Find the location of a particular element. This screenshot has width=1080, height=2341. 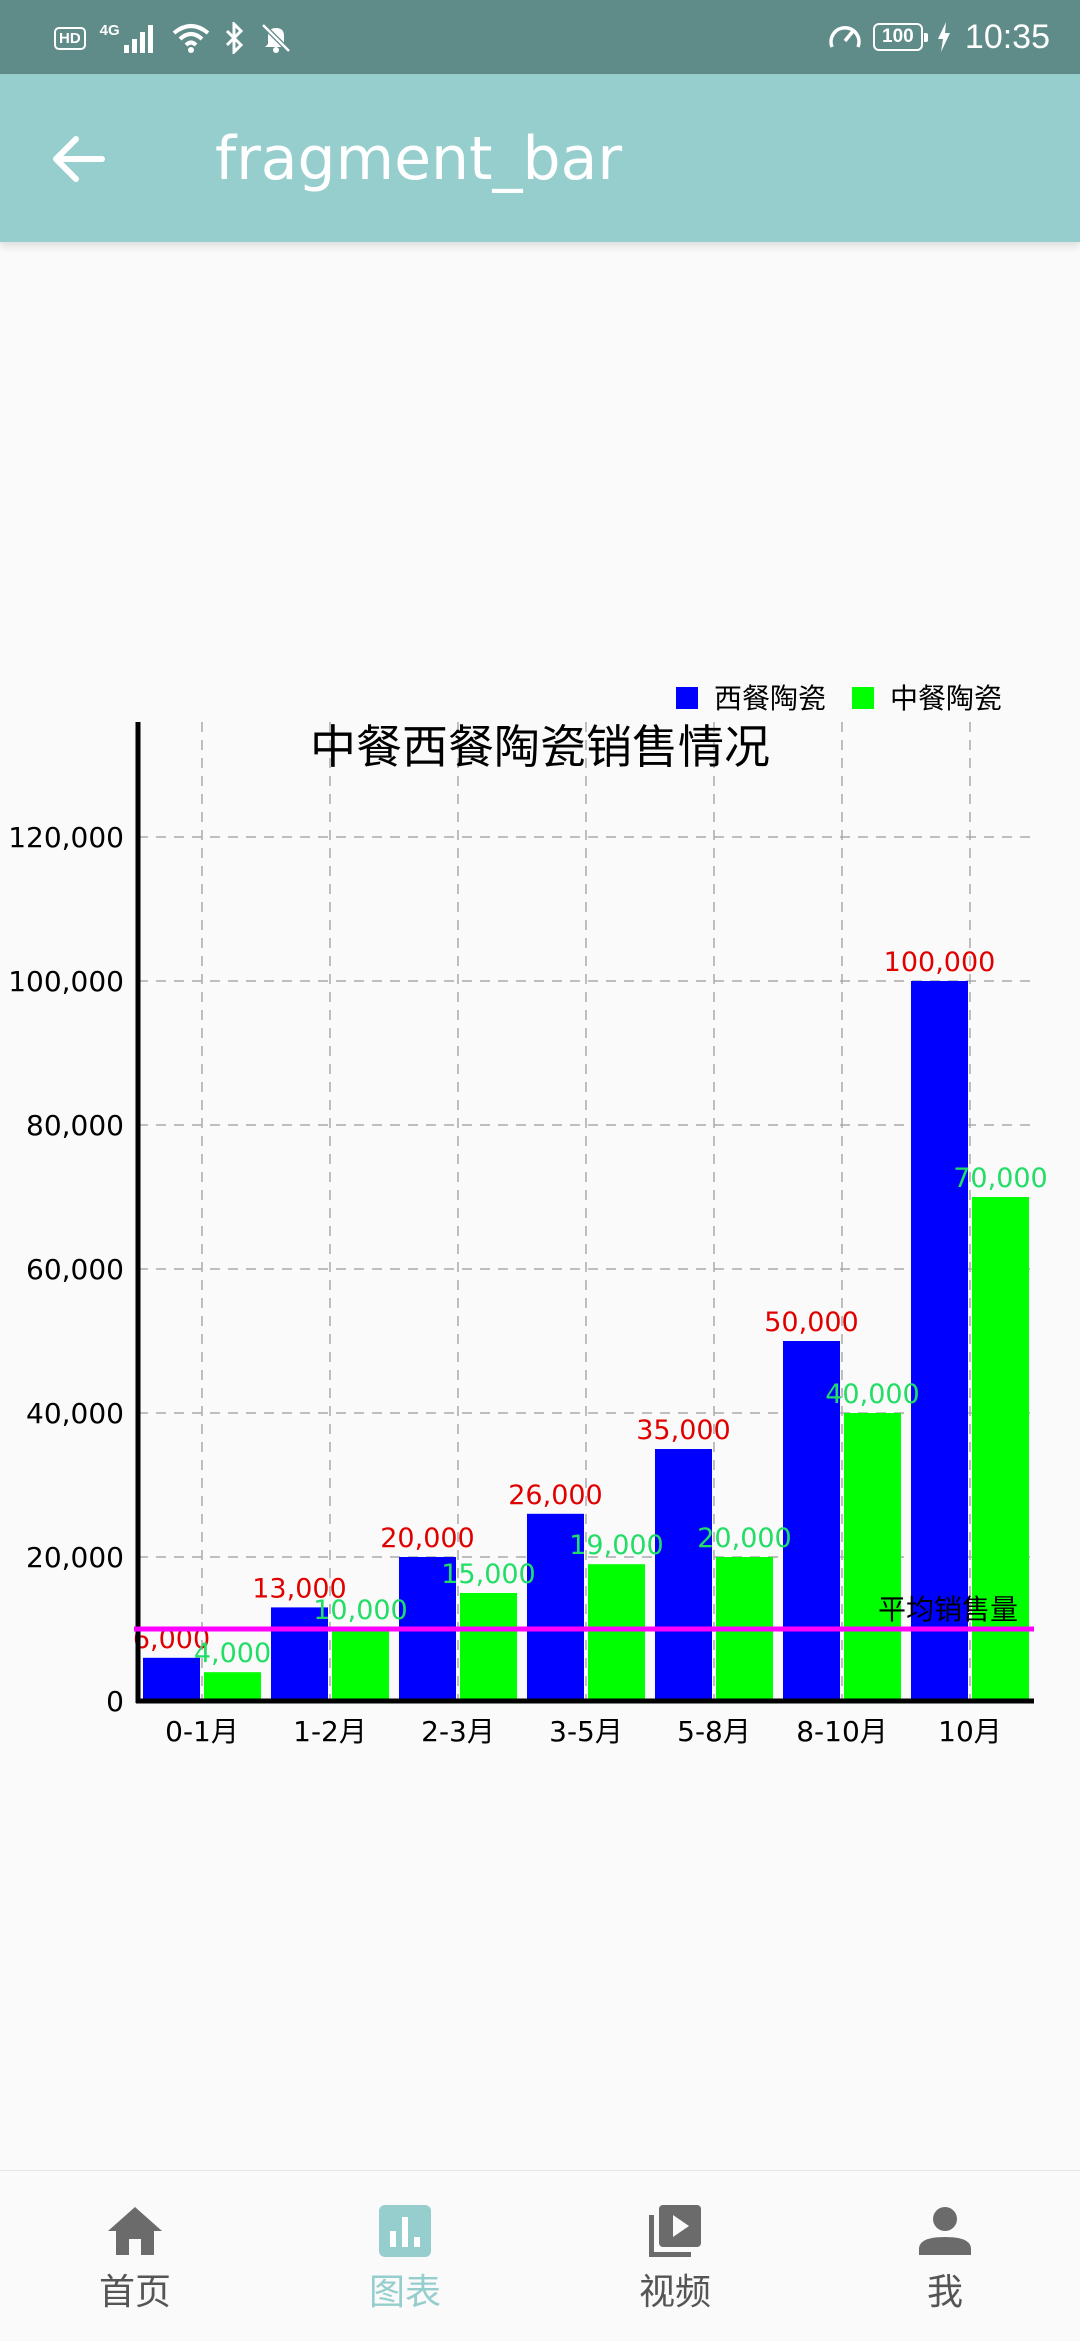

nav-label-home: 首页 is located at coordinates (134, 2292).